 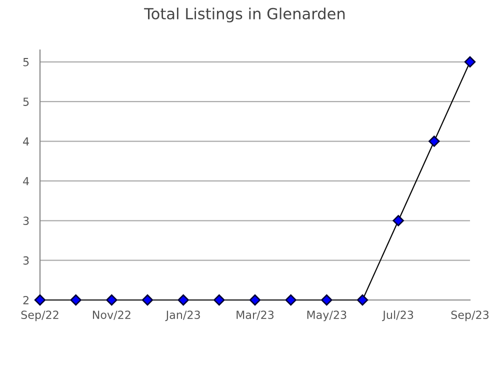 I want to click on x-tick-label: May/23, so click(x=326, y=316).